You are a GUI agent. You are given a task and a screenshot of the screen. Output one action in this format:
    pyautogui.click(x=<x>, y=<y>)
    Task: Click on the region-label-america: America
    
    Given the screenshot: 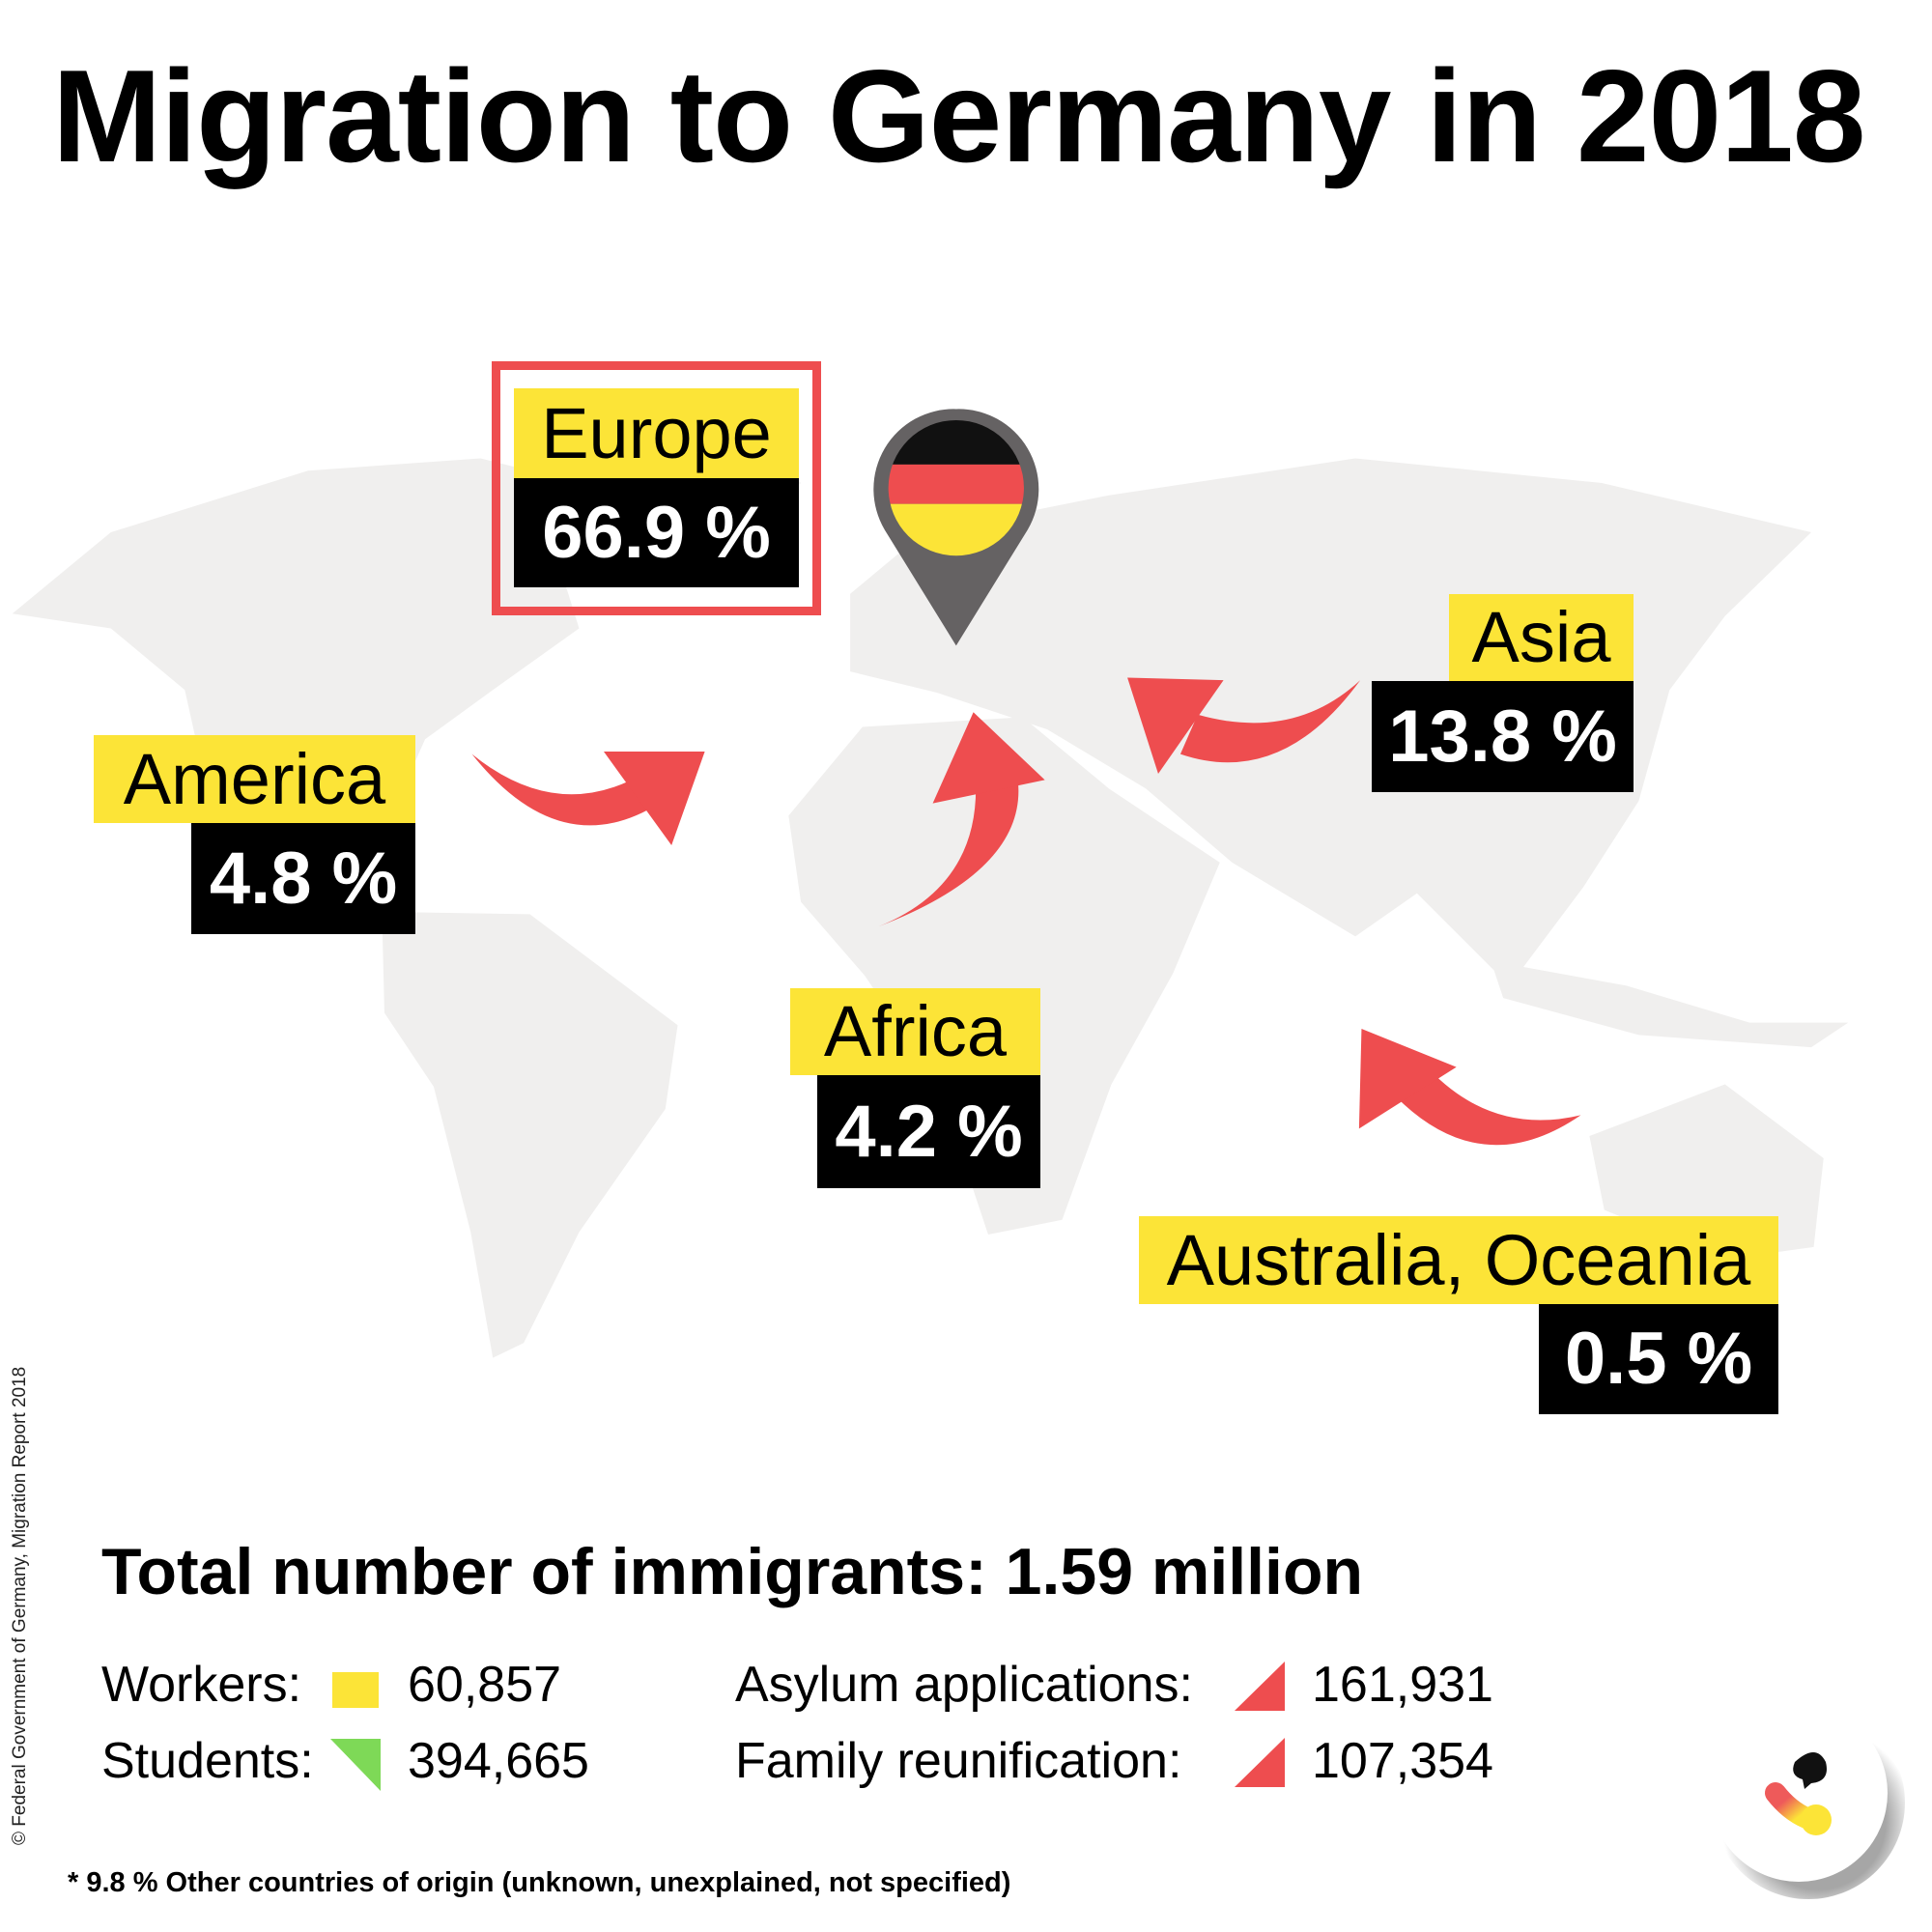 What is the action you would take?
    pyautogui.click(x=254, y=779)
    